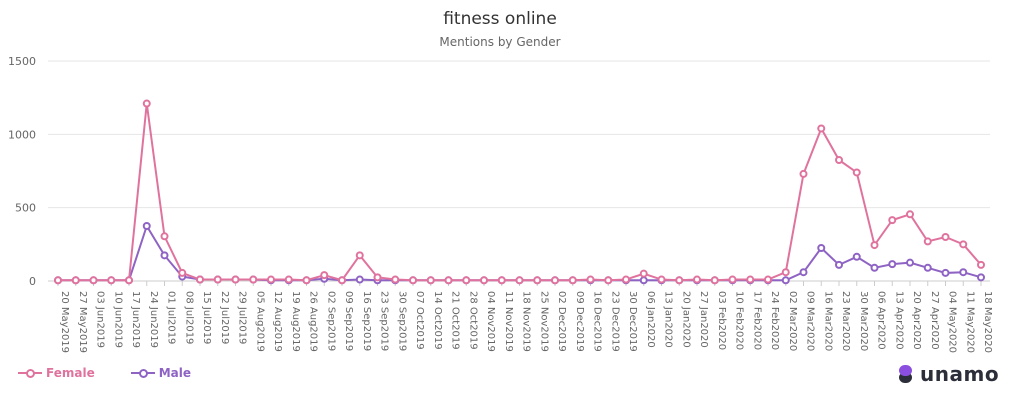 The image size is (1024, 404). What do you see at coordinates (259, 321) in the screenshot?
I see `x-tick-label: 05 Aug2019` at bounding box center [259, 321].